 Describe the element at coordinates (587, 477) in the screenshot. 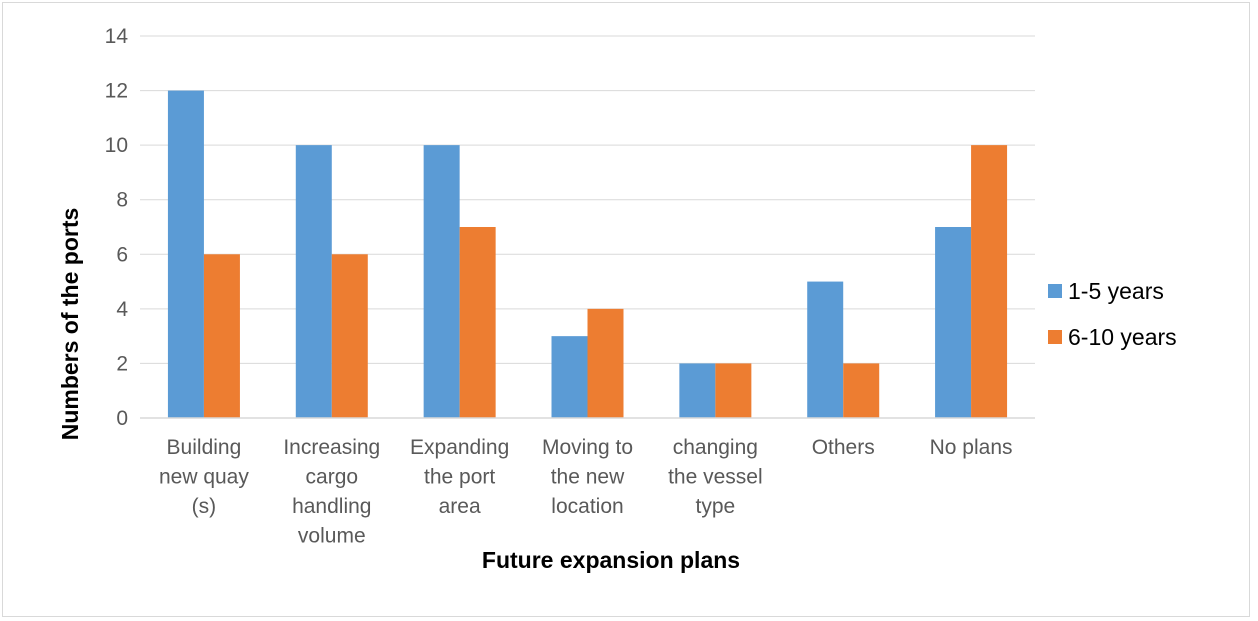

I see `x-category-label: Moving to the new location` at that location.